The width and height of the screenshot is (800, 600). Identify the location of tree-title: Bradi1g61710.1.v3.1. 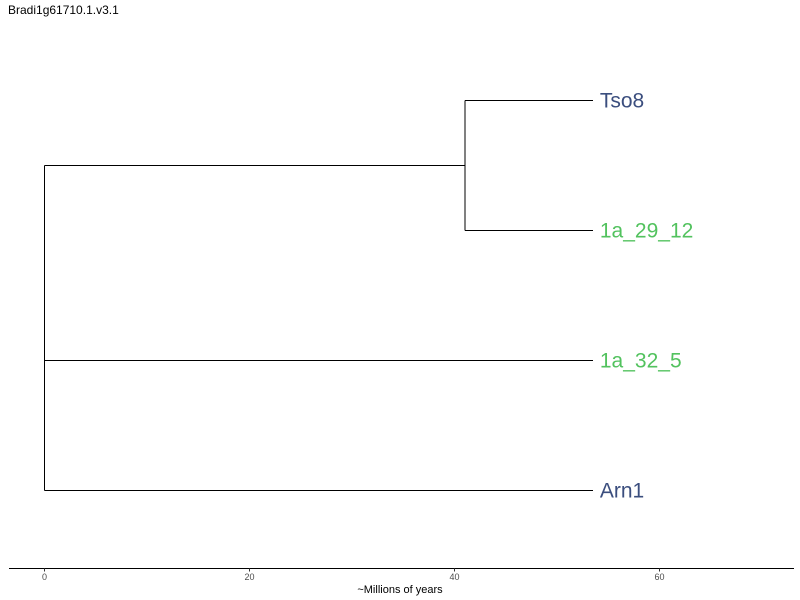
(63, 10).